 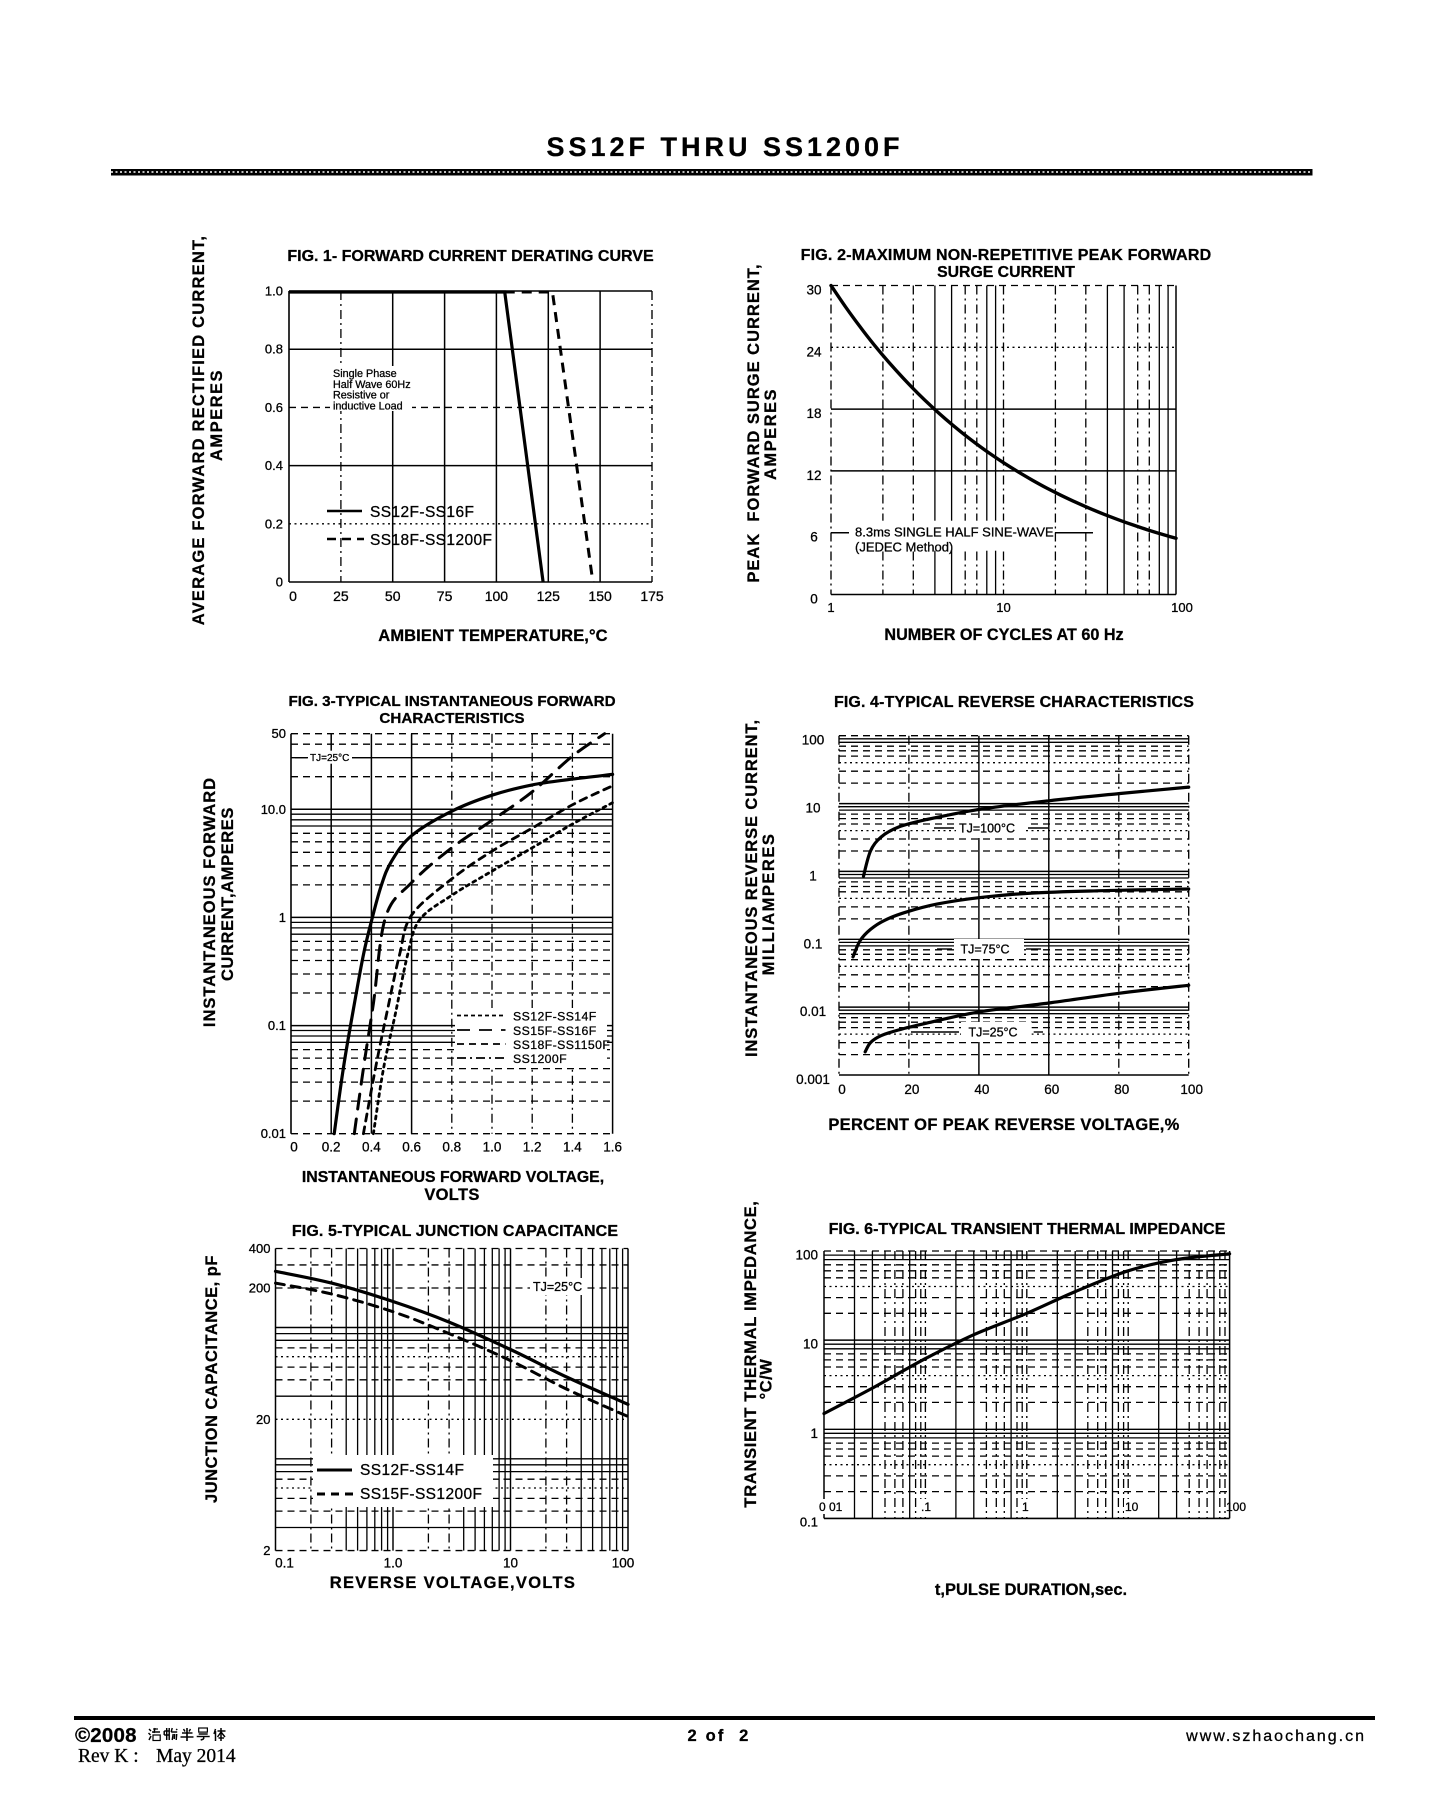 What do you see at coordinates (106, 1735) in the screenshot?
I see `svg-text: ©2008` at bounding box center [106, 1735].